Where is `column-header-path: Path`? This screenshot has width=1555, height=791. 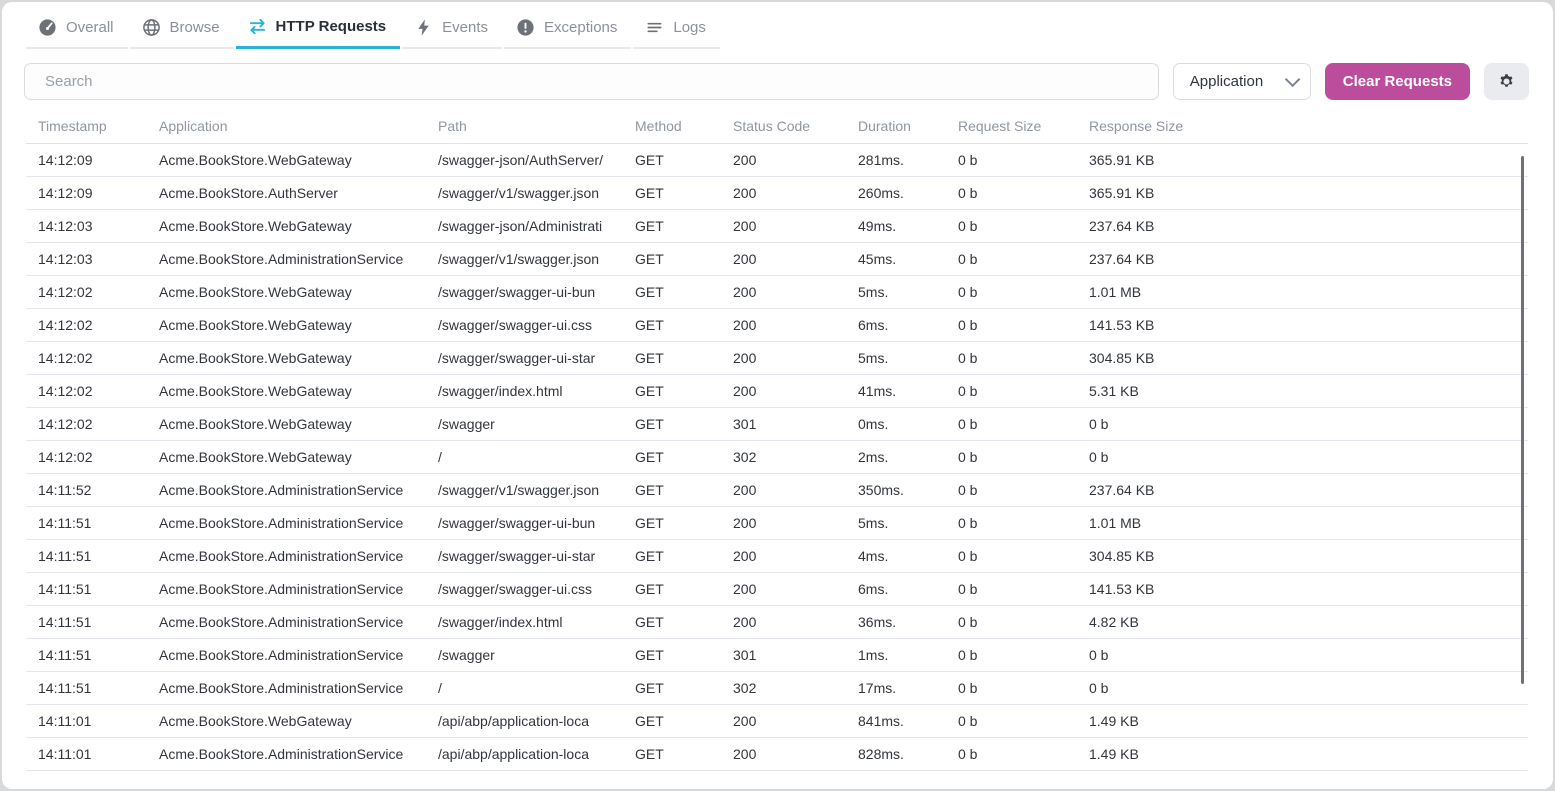
column-header-path: Path is located at coordinates (524, 129).